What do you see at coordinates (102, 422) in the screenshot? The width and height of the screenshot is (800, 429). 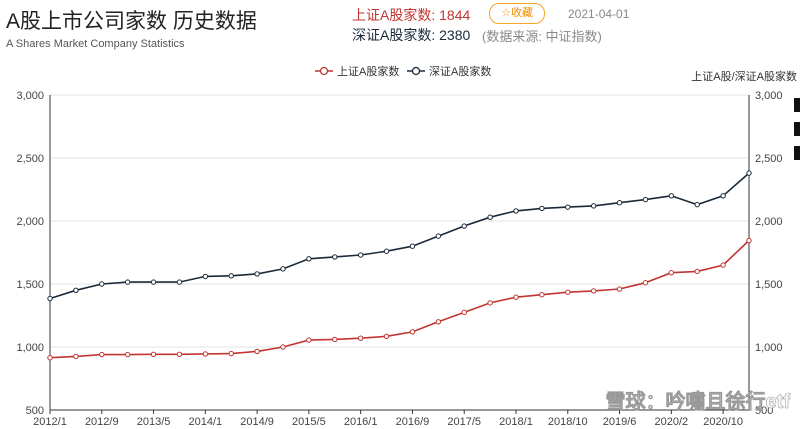 I see `x-tick-label: 2012/9` at bounding box center [102, 422].